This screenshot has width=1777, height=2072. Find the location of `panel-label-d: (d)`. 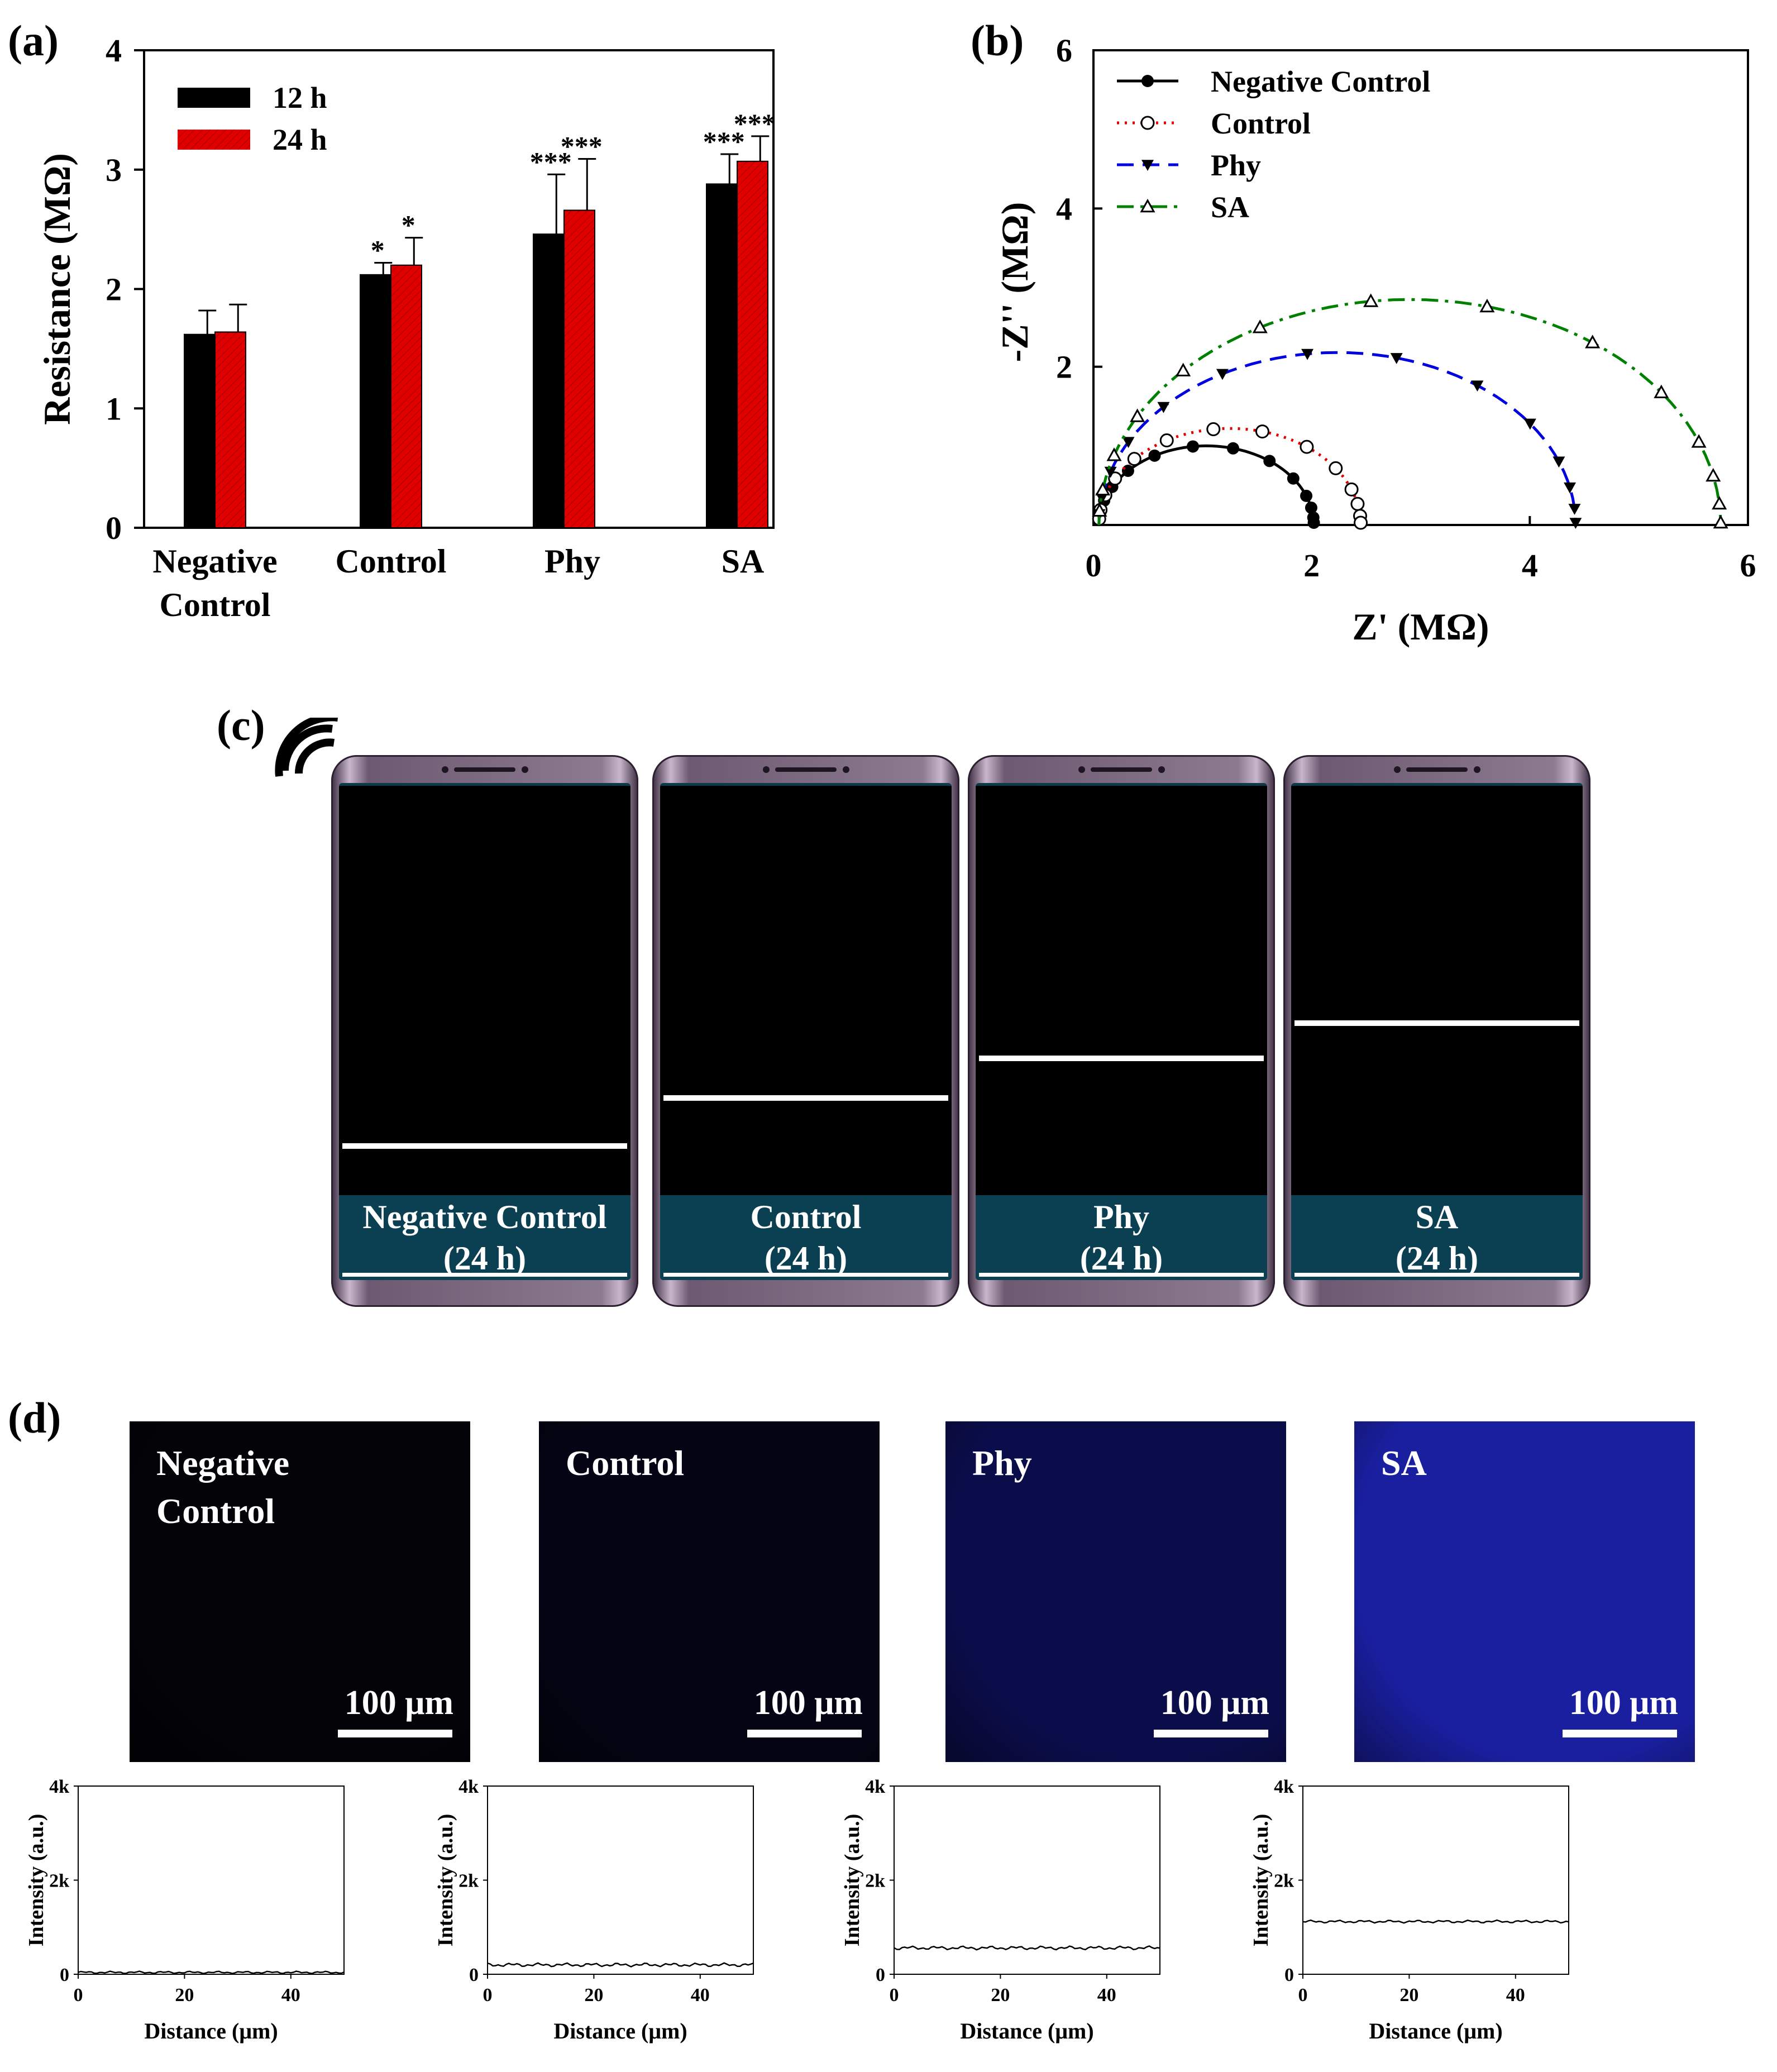

panel-label-d: (d) is located at coordinates (34, 1417).